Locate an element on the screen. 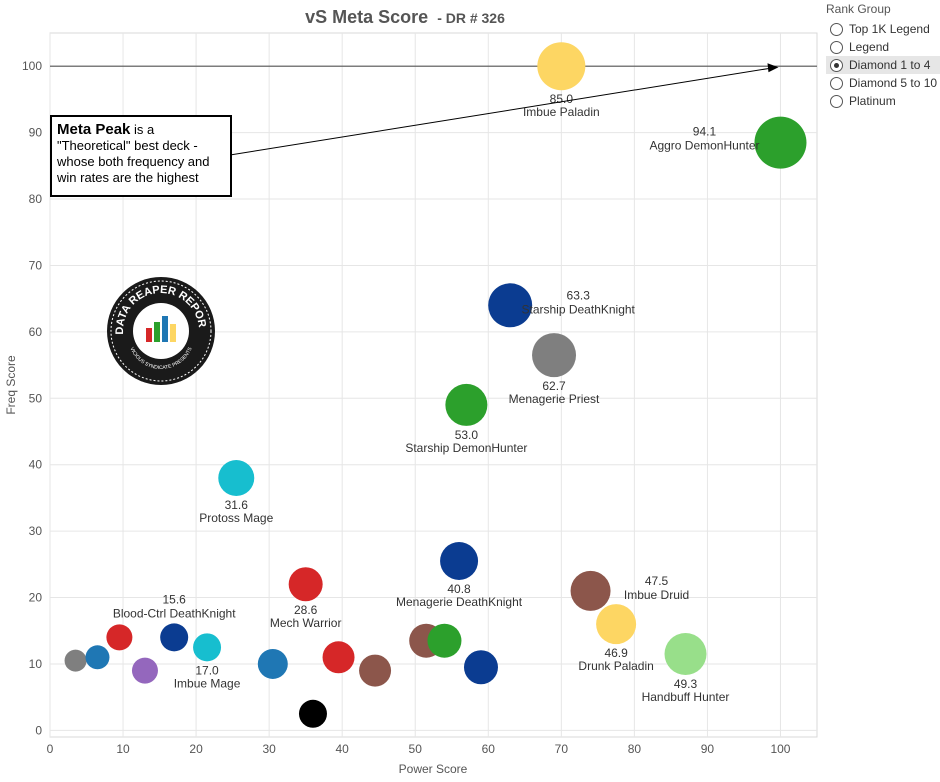  point-score-label: 47.5 is located at coordinates (657, 581).